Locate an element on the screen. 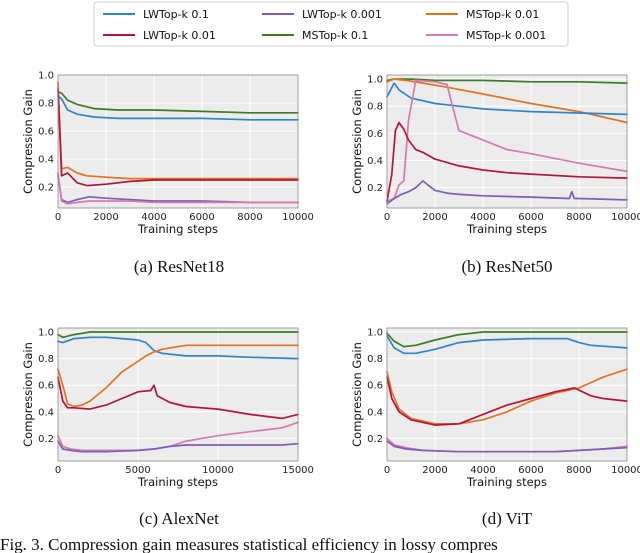 This screenshot has height=553, width=640. legend-label: MSTop-k 0.001 is located at coordinates (506, 35).